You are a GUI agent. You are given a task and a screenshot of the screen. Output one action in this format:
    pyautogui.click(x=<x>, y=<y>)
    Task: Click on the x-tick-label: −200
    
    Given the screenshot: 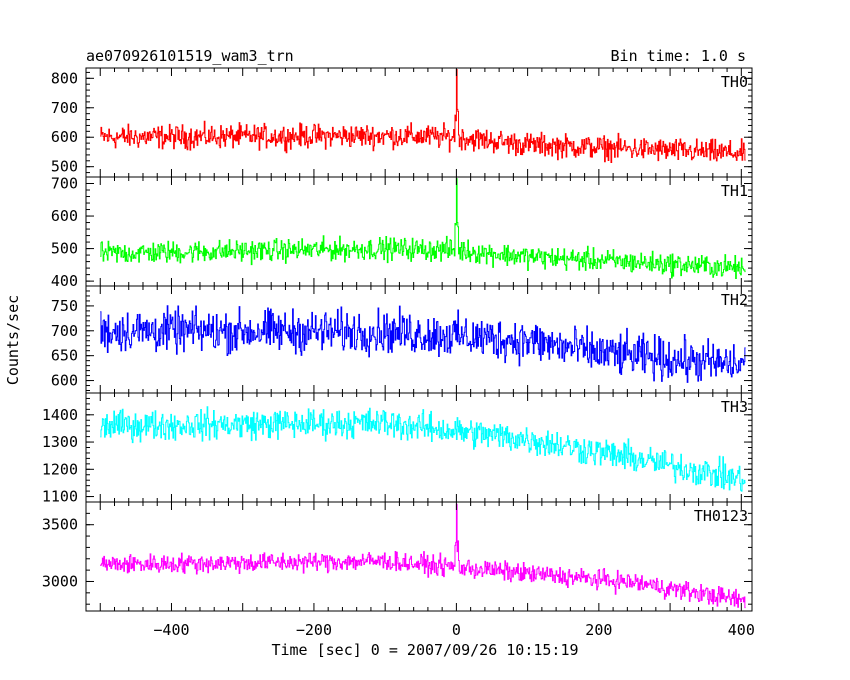 What is the action you would take?
    pyautogui.click(x=314, y=630)
    